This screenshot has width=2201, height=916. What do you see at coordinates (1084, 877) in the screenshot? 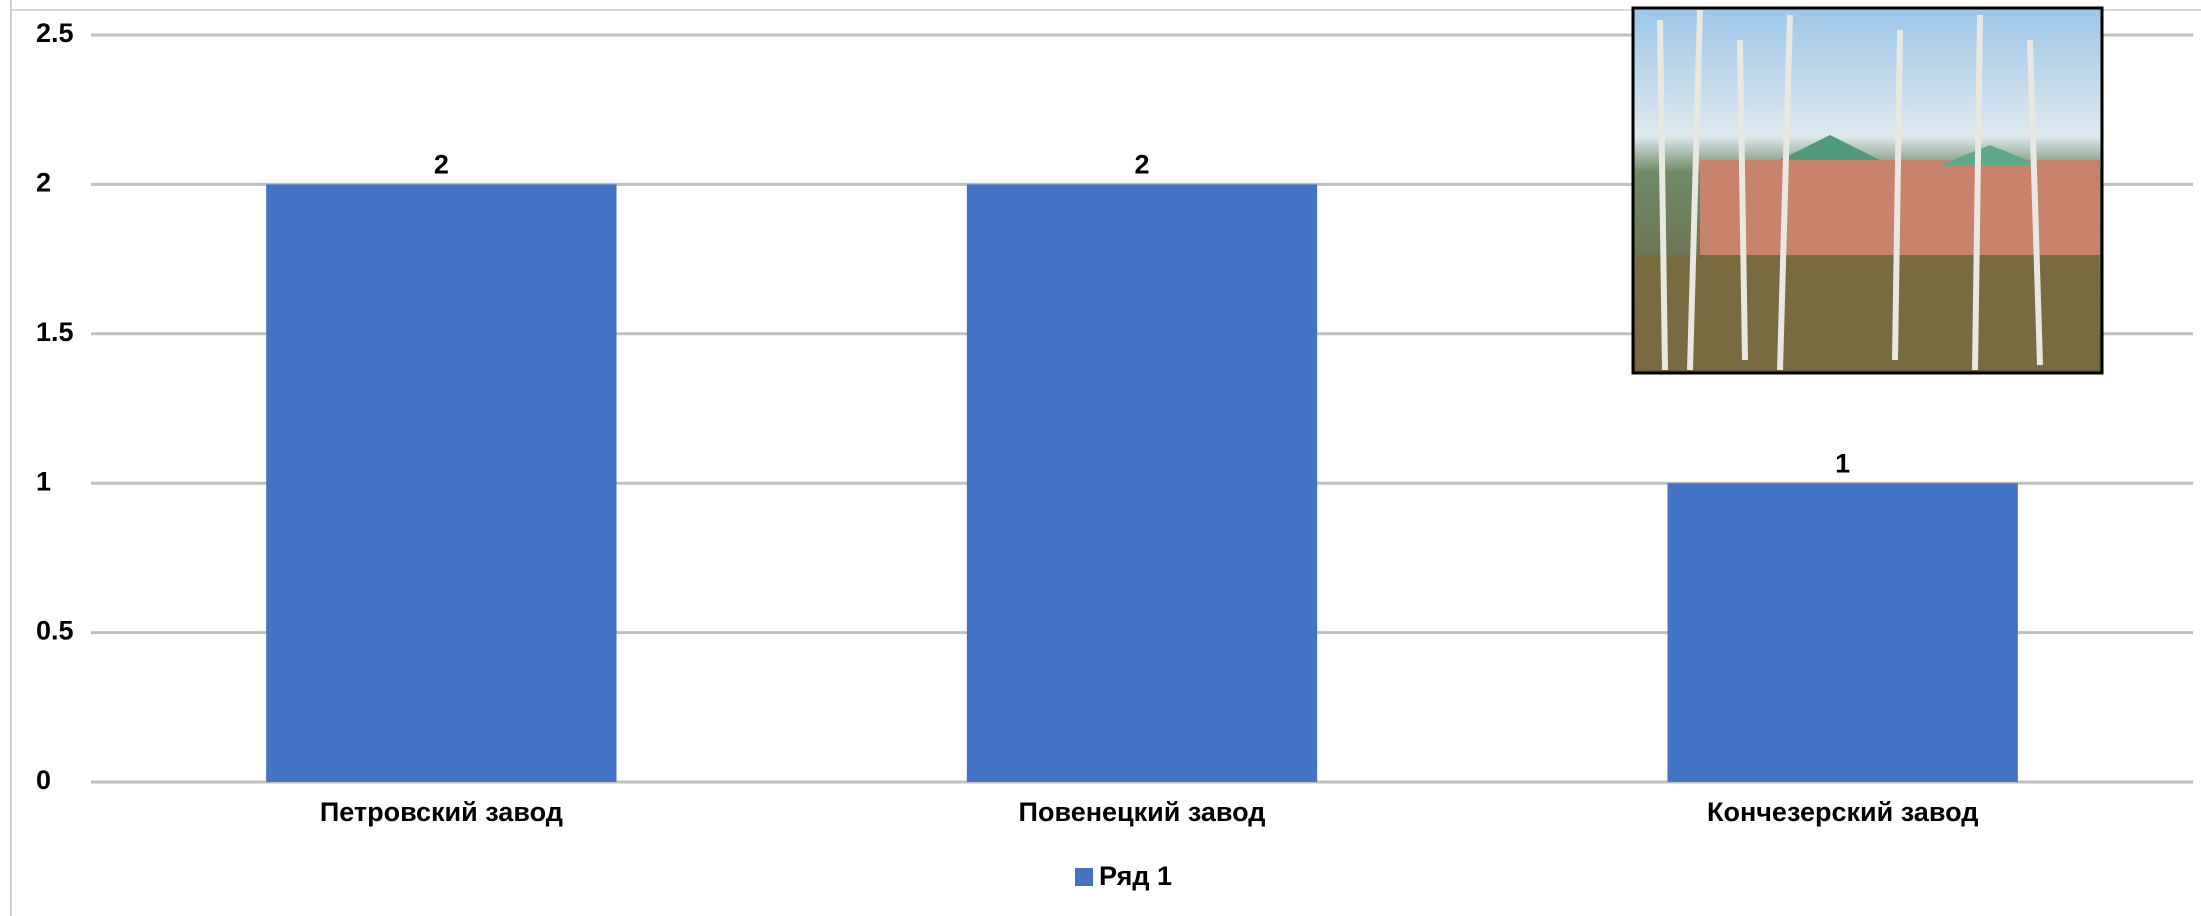
I see `legend-swatch` at bounding box center [1084, 877].